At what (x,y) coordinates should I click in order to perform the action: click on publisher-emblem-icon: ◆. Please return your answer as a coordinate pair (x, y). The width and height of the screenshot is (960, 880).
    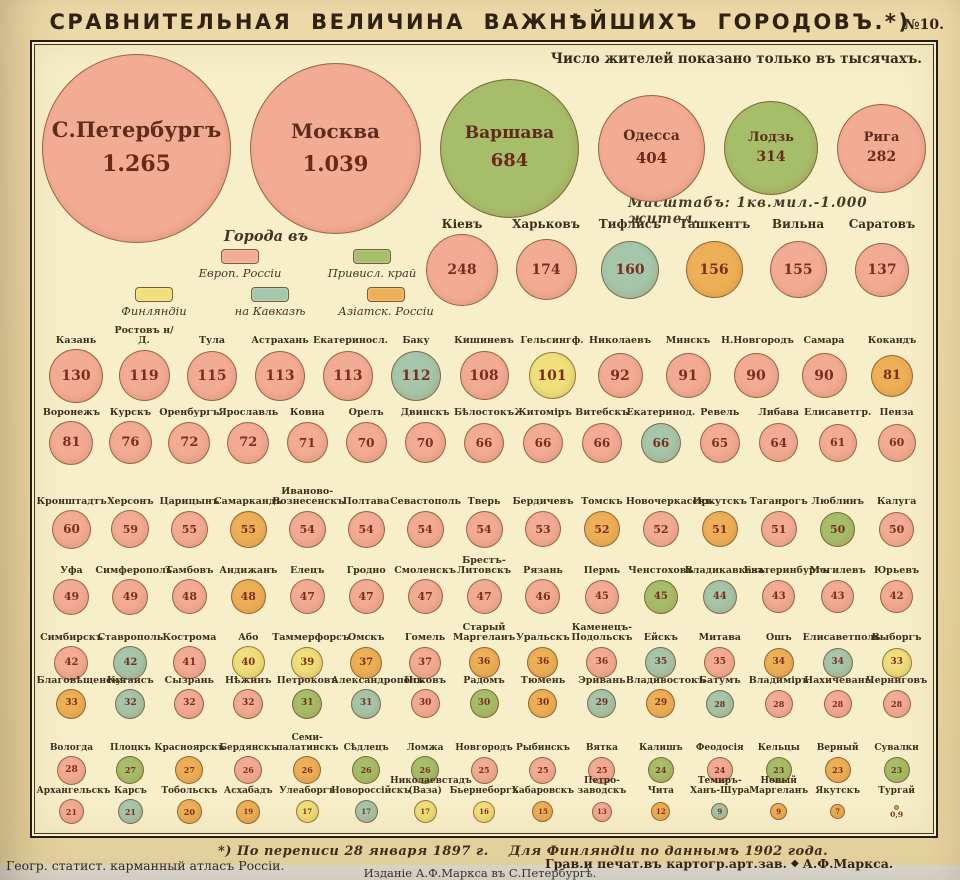
    Looking at the image, I should click on (794, 863).